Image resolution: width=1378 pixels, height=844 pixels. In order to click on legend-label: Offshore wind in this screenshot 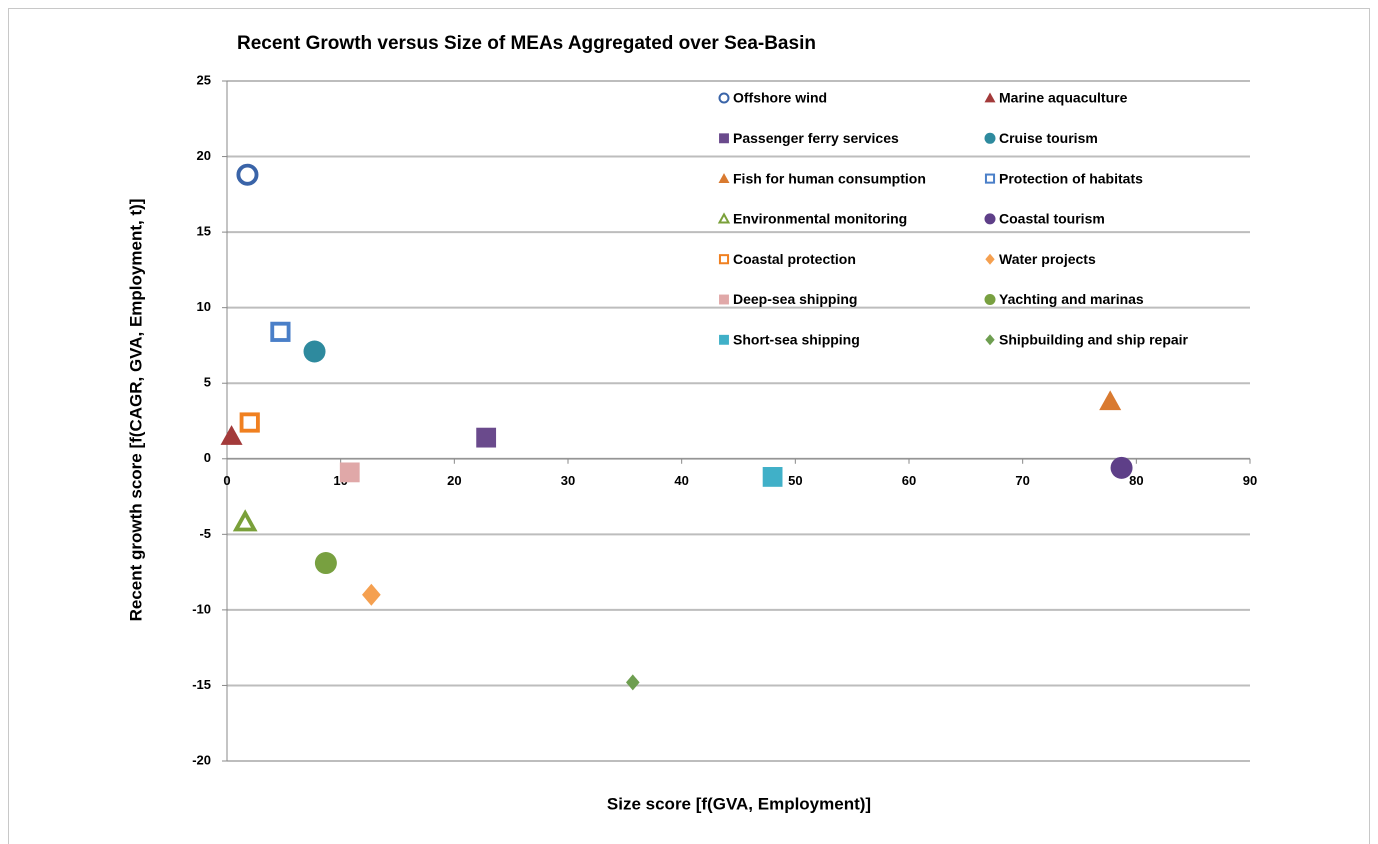, I will do `click(780, 98)`.